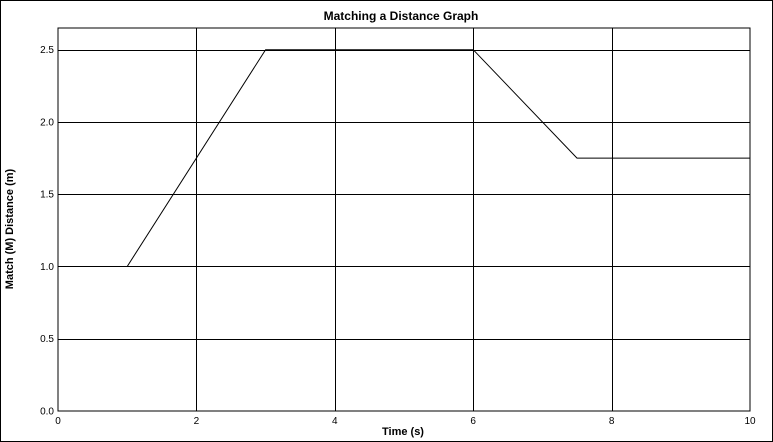  What do you see at coordinates (403, 432) in the screenshot?
I see `x-axis-label: Time (s)` at bounding box center [403, 432].